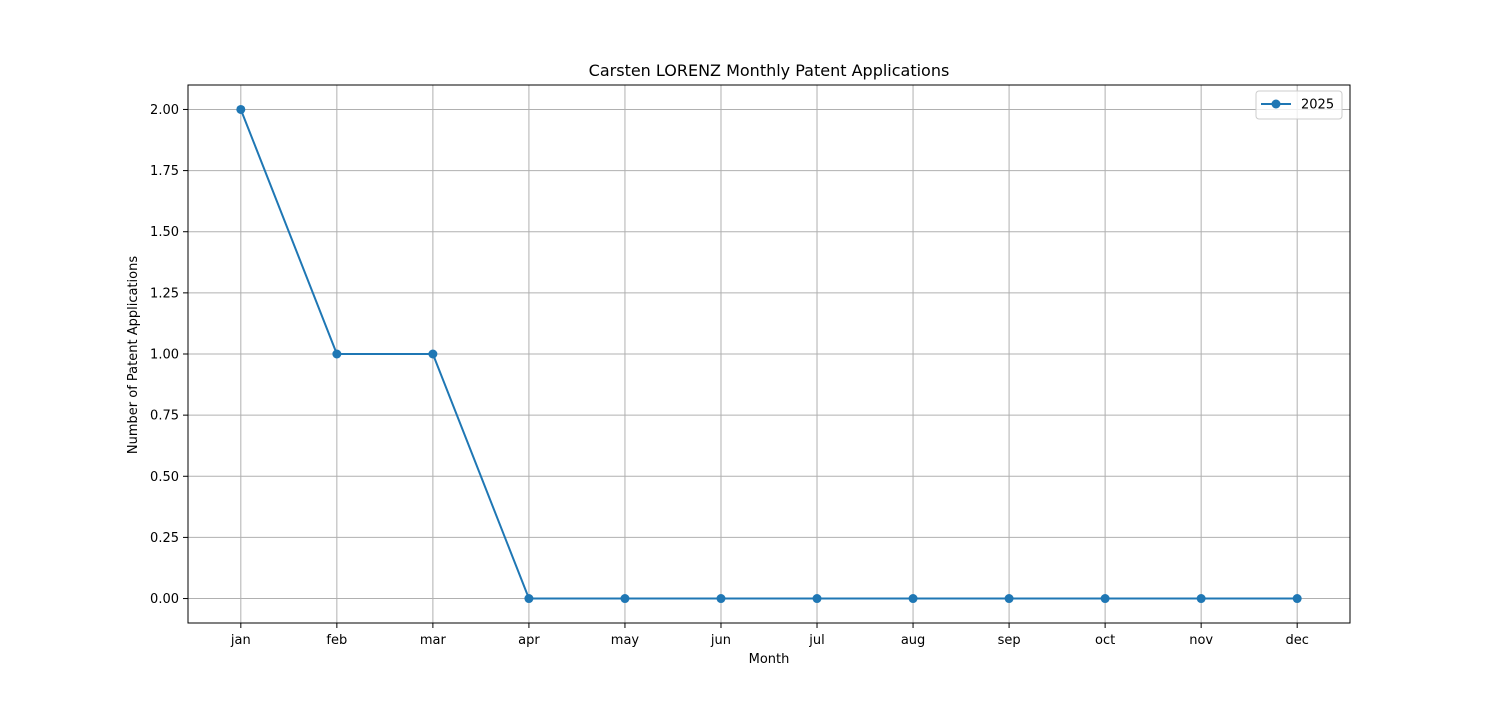  I want to click on x-tick-label: dec, so click(1296, 640).